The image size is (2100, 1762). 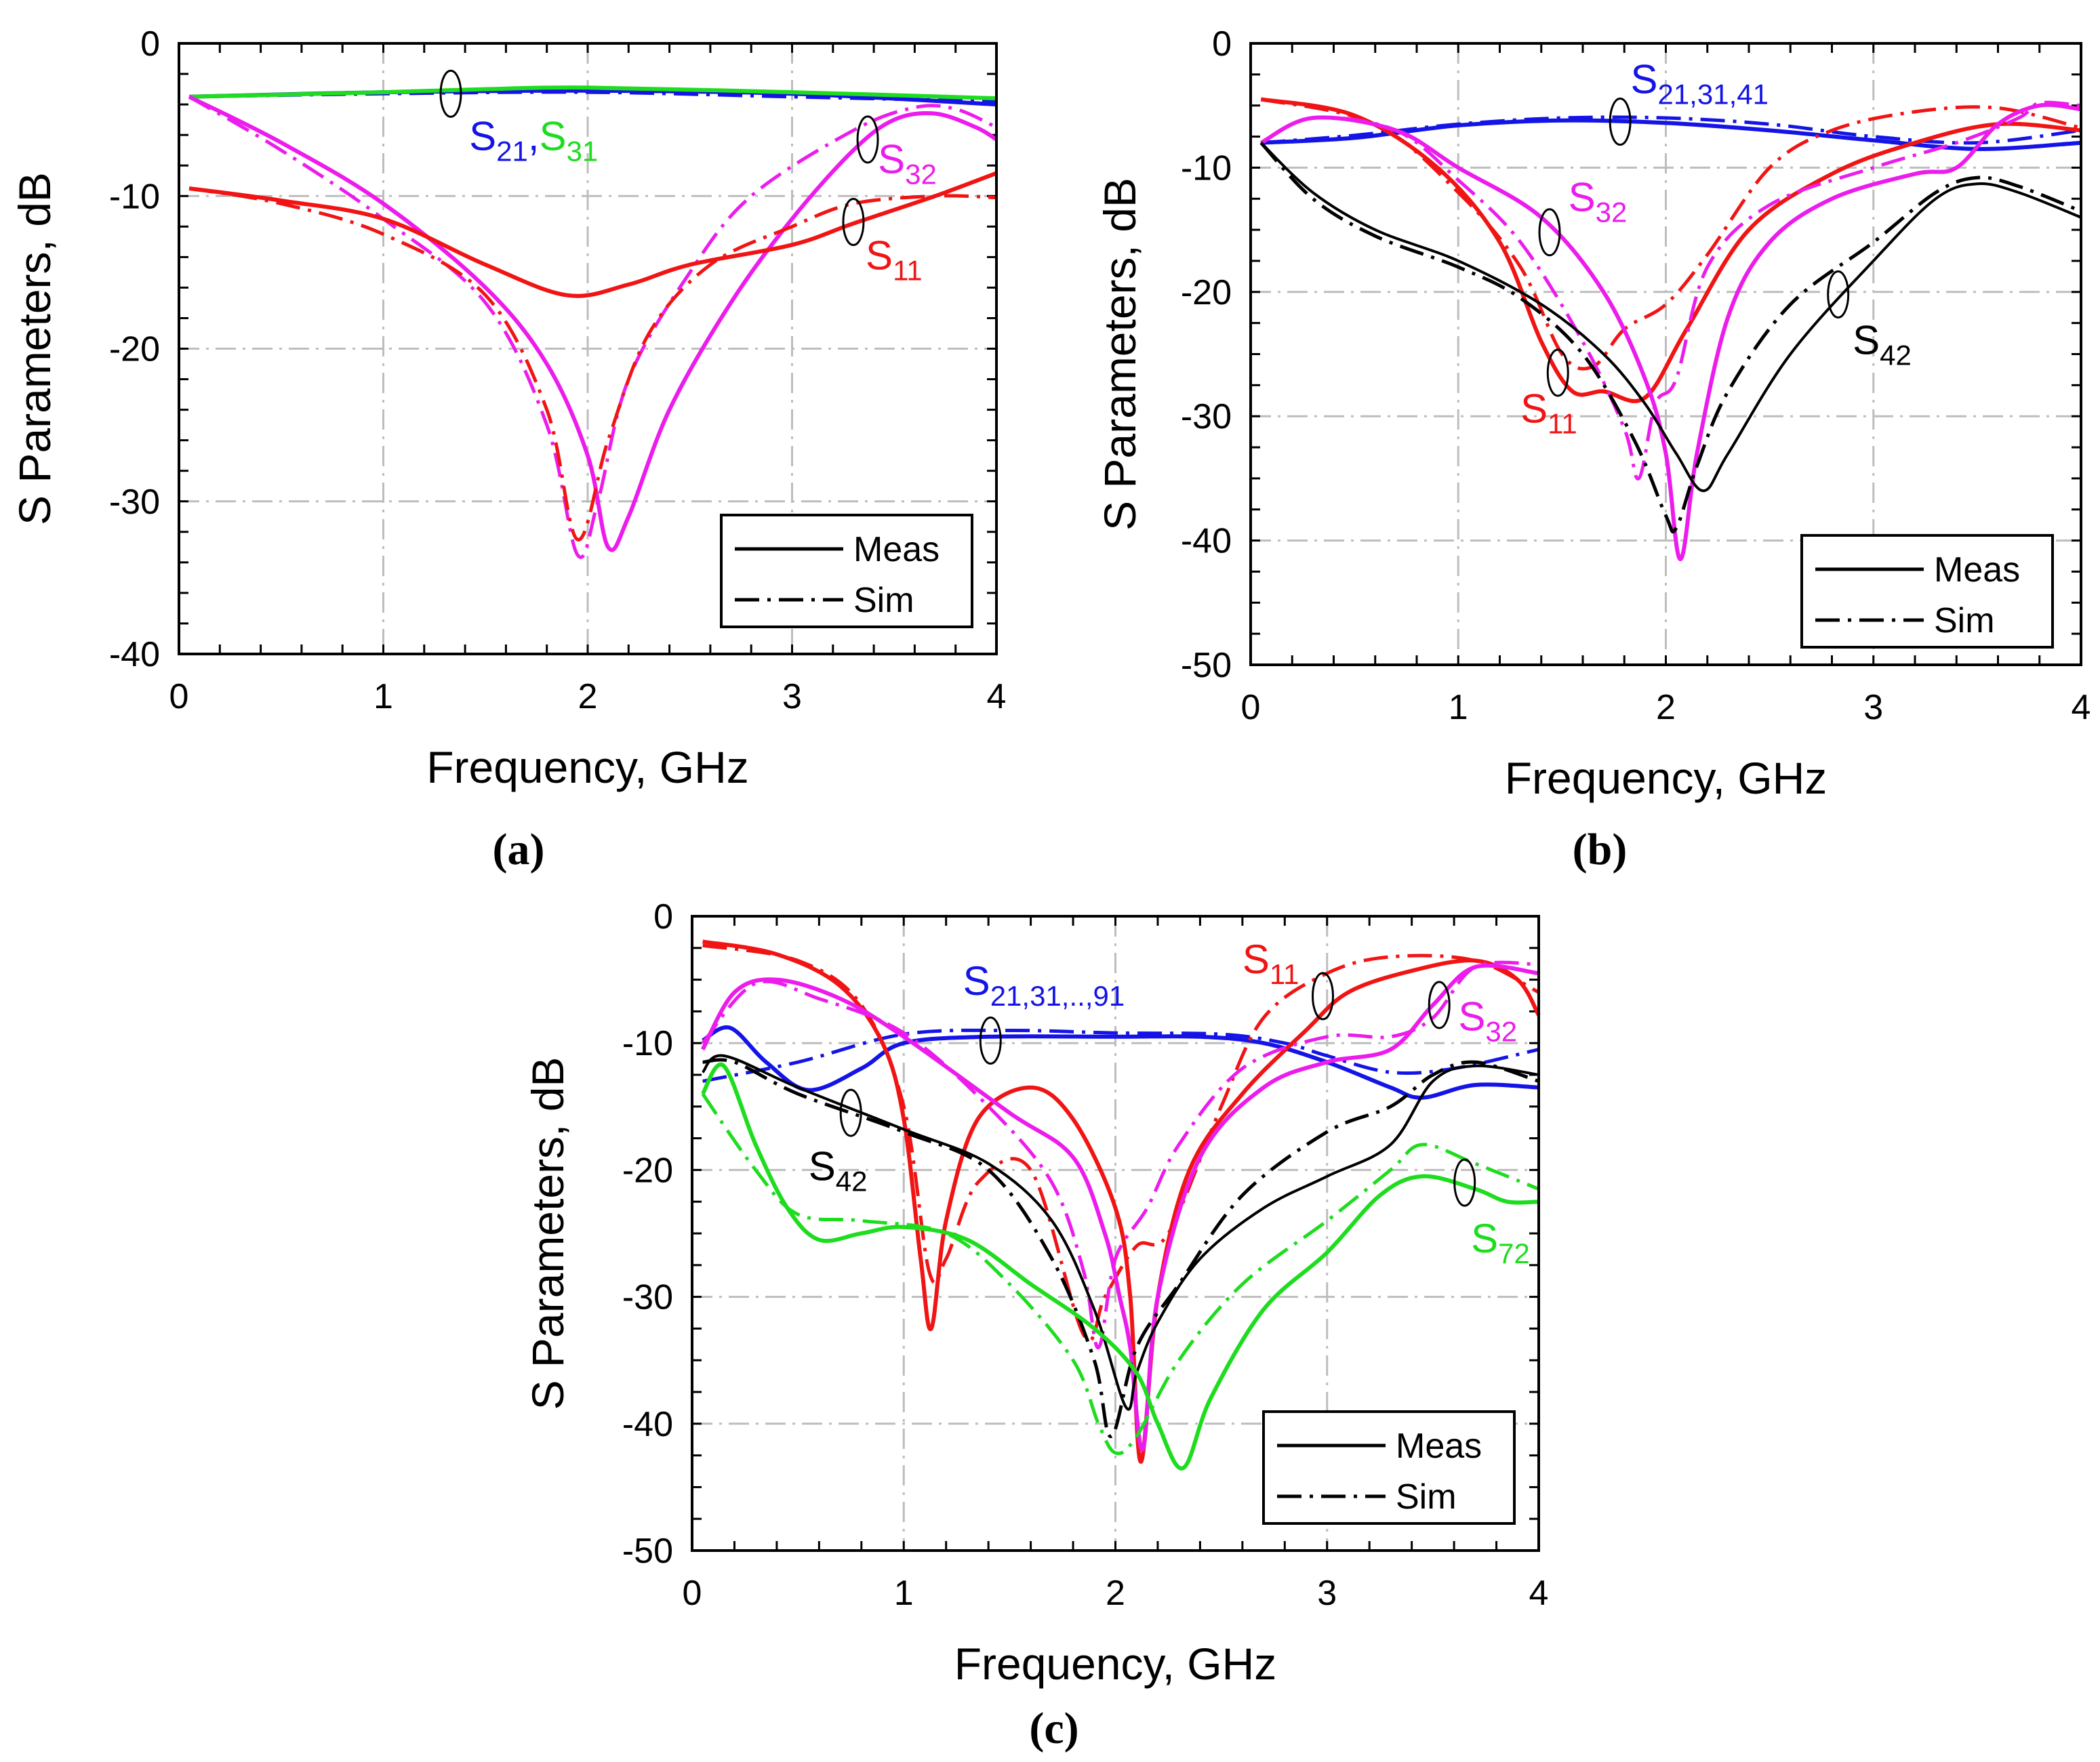 I want to click on annotation-subscript: 31, so click(x=583, y=152).